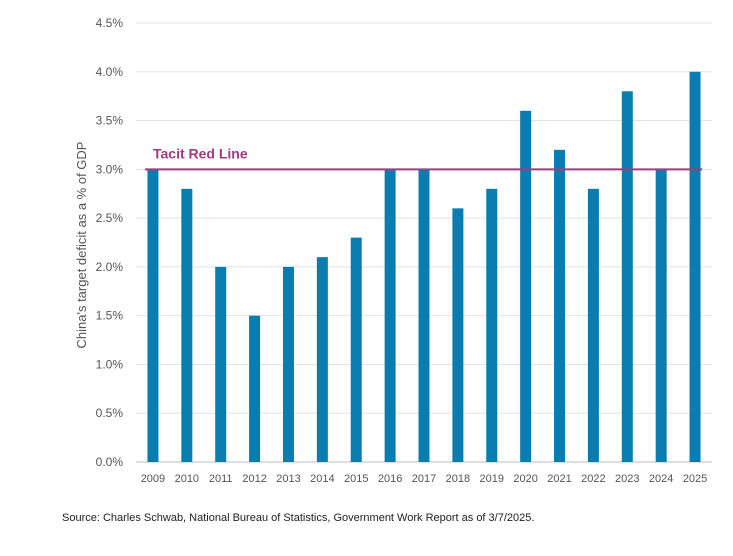 This screenshot has width=733, height=556. What do you see at coordinates (661, 479) in the screenshot?
I see `x-tick-label: 2024` at bounding box center [661, 479].